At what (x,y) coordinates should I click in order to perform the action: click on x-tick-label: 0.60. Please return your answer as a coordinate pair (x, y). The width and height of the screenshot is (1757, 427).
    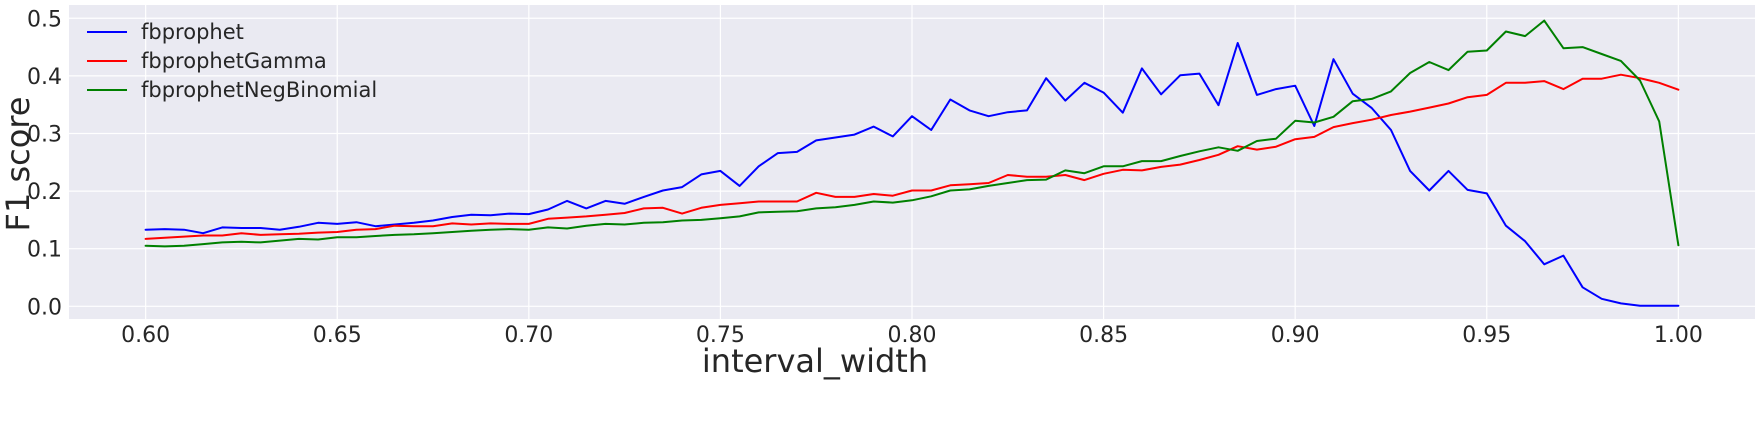
    Looking at the image, I should click on (145, 335).